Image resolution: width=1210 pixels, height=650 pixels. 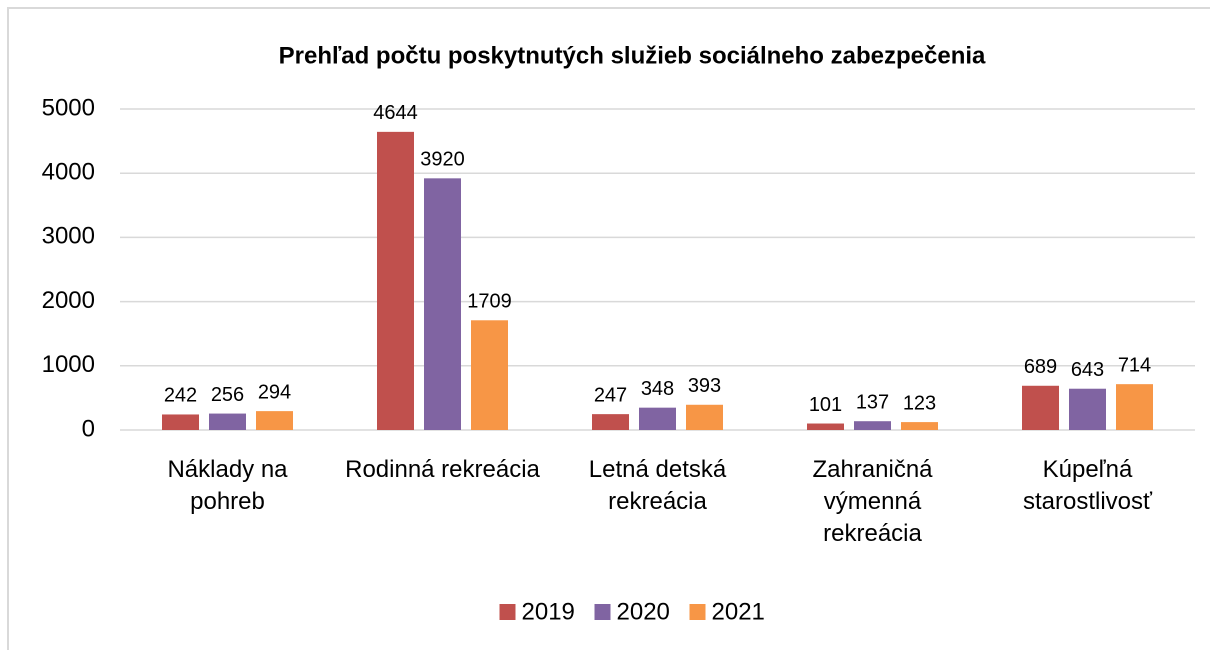 What do you see at coordinates (227, 485) in the screenshot?
I see `x-tick-label: Náklady na pohreb` at bounding box center [227, 485].